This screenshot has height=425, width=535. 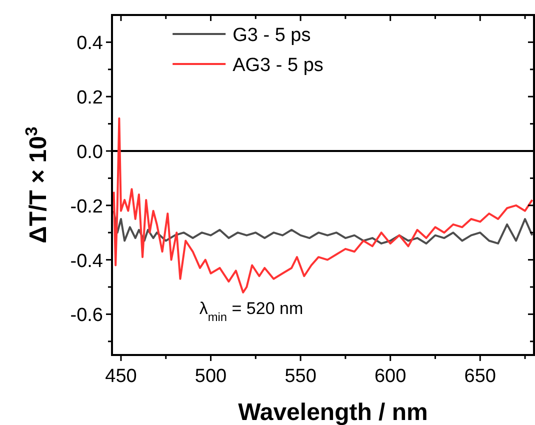 What do you see at coordinates (121, 376) in the screenshot?
I see `x-tick-label: 450` at bounding box center [121, 376].